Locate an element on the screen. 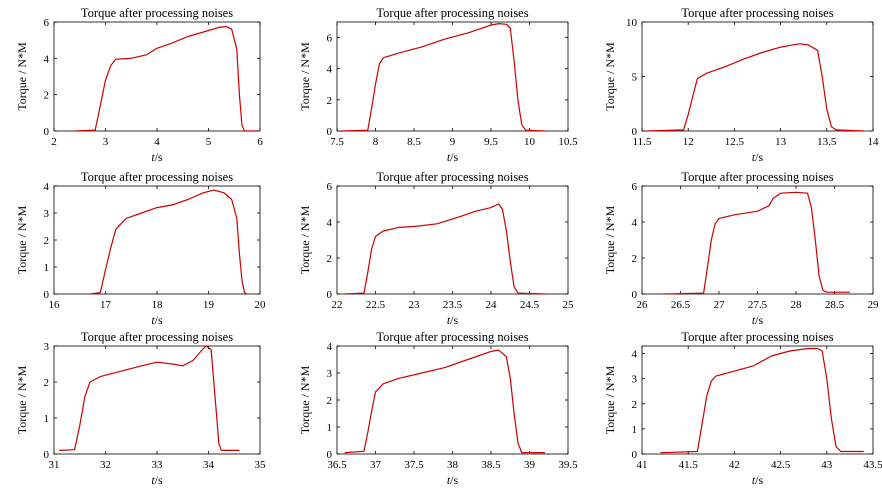 The width and height of the screenshot is (882, 494). x-tick-label: 27.5 is located at coordinates (758, 305).